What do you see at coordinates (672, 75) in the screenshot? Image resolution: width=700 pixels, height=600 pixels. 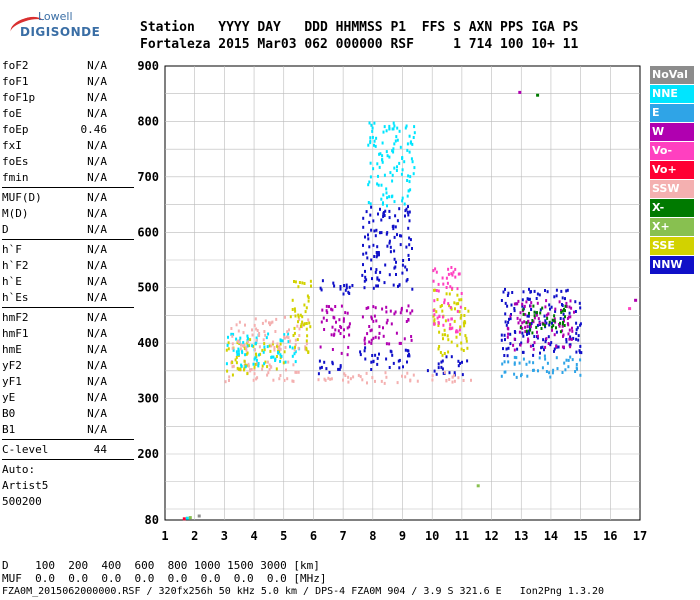 I see `legend-item-noval: NoVal` at bounding box center [672, 75].